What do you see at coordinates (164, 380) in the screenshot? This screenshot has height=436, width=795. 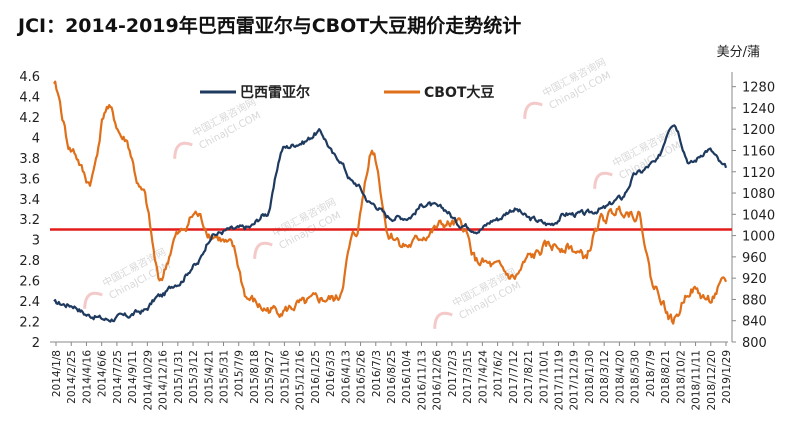 I see `x-axis-tick-7: 2014/12/16` at bounding box center [164, 380].